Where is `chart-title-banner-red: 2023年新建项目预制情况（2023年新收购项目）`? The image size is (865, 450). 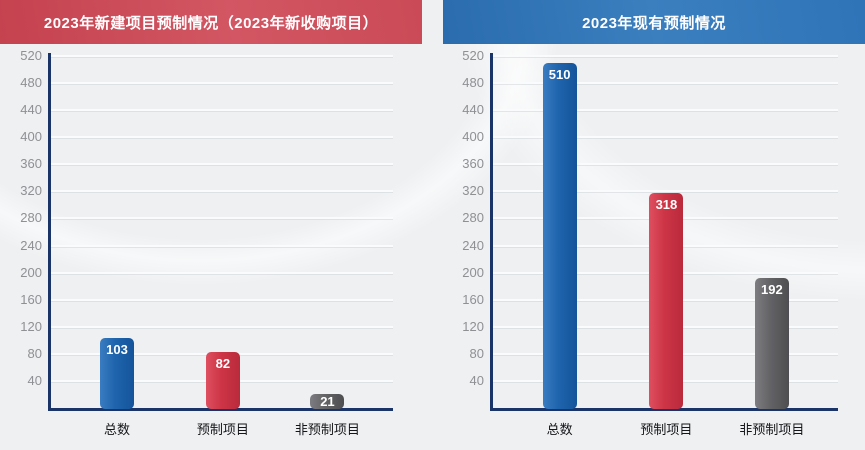 chart-title-banner-red: 2023年新建项目预制情况（2023年新收购项目） is located at coordinates (211, 22).